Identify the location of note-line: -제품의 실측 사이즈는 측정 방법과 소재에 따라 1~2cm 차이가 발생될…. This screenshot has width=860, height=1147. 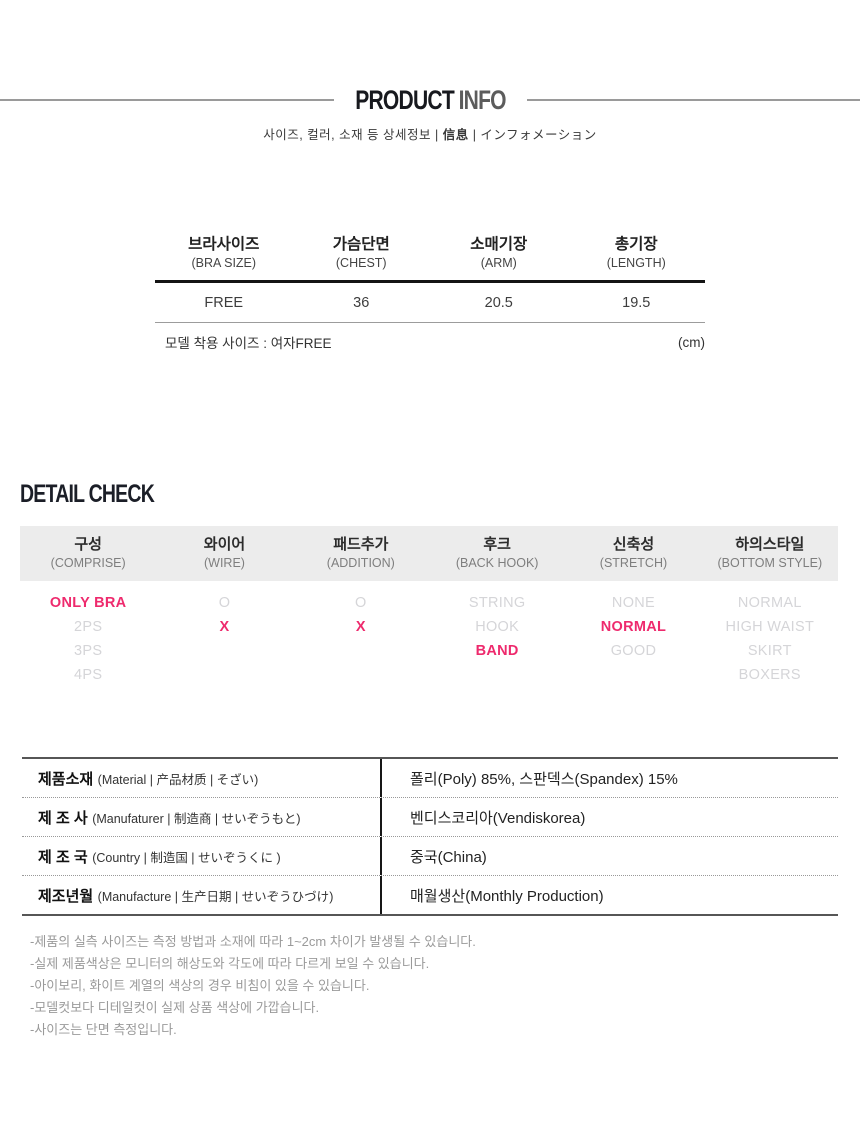
(253, 941).